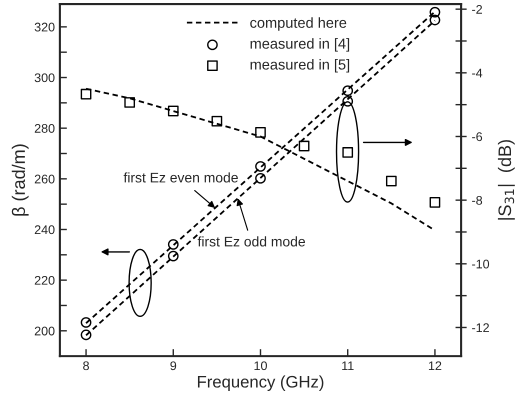  Describe the element at coordinates (251, 241) in the screenshot. I see `annotation: first Ez odd mode` at that location.